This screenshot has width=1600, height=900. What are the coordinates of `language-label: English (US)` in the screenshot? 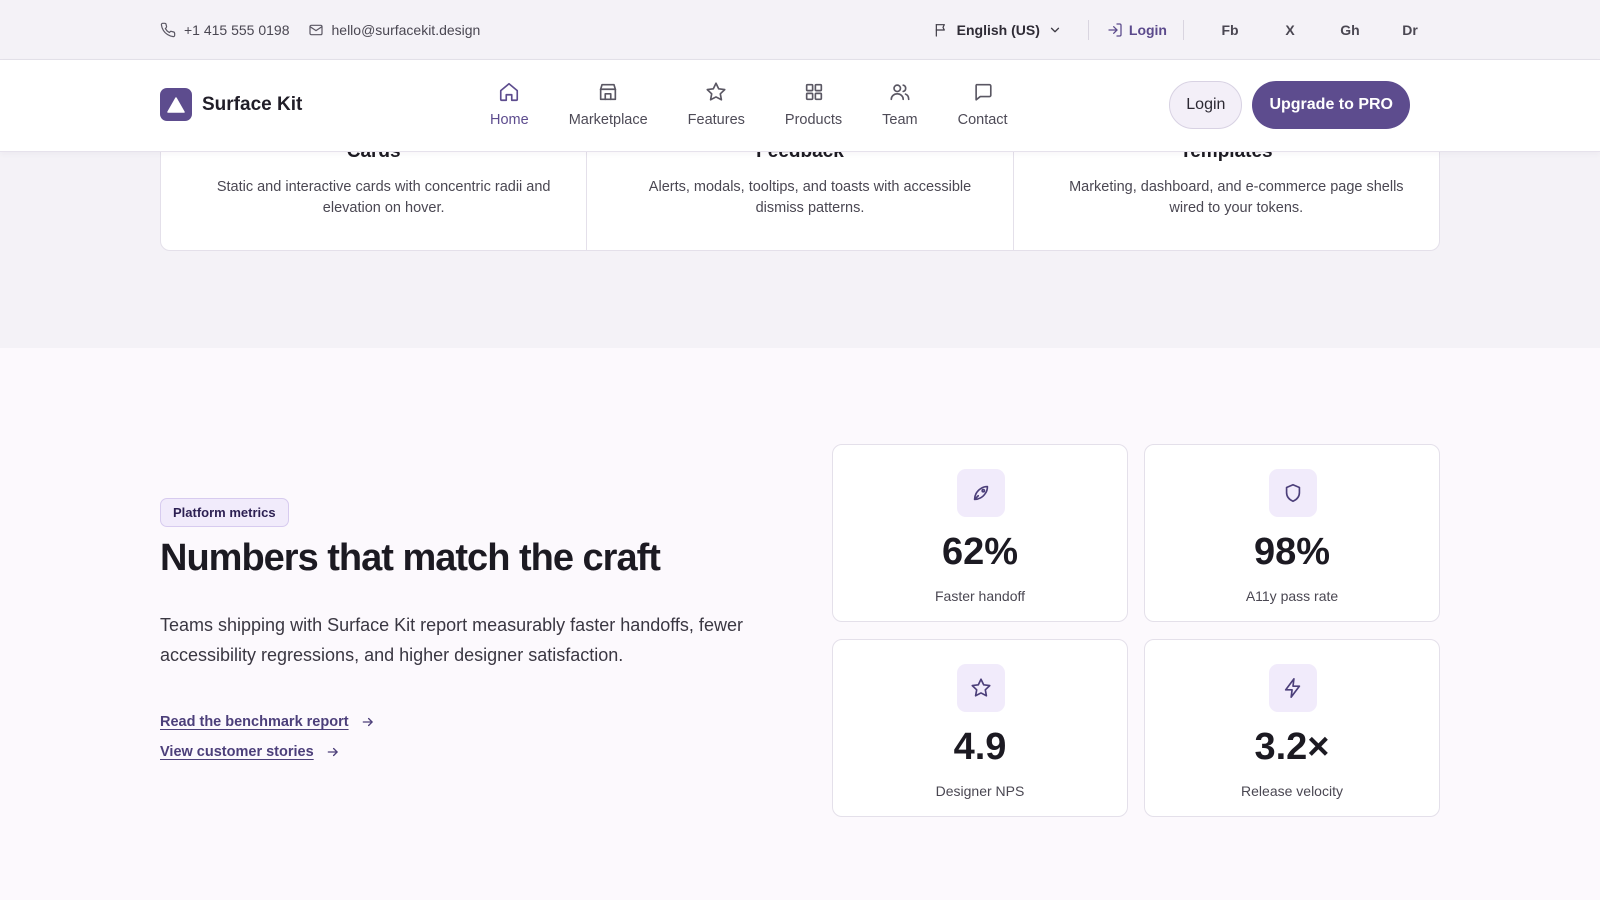 It's located at (998, 30).